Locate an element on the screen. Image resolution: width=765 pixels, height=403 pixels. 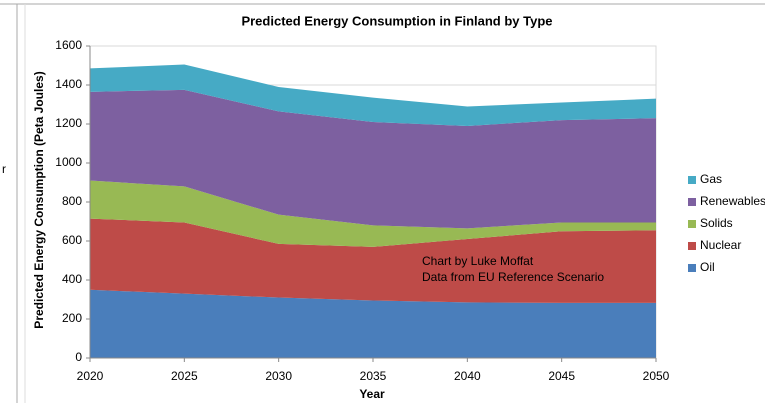
cropped-text: r is located at coordinates (4, 169).